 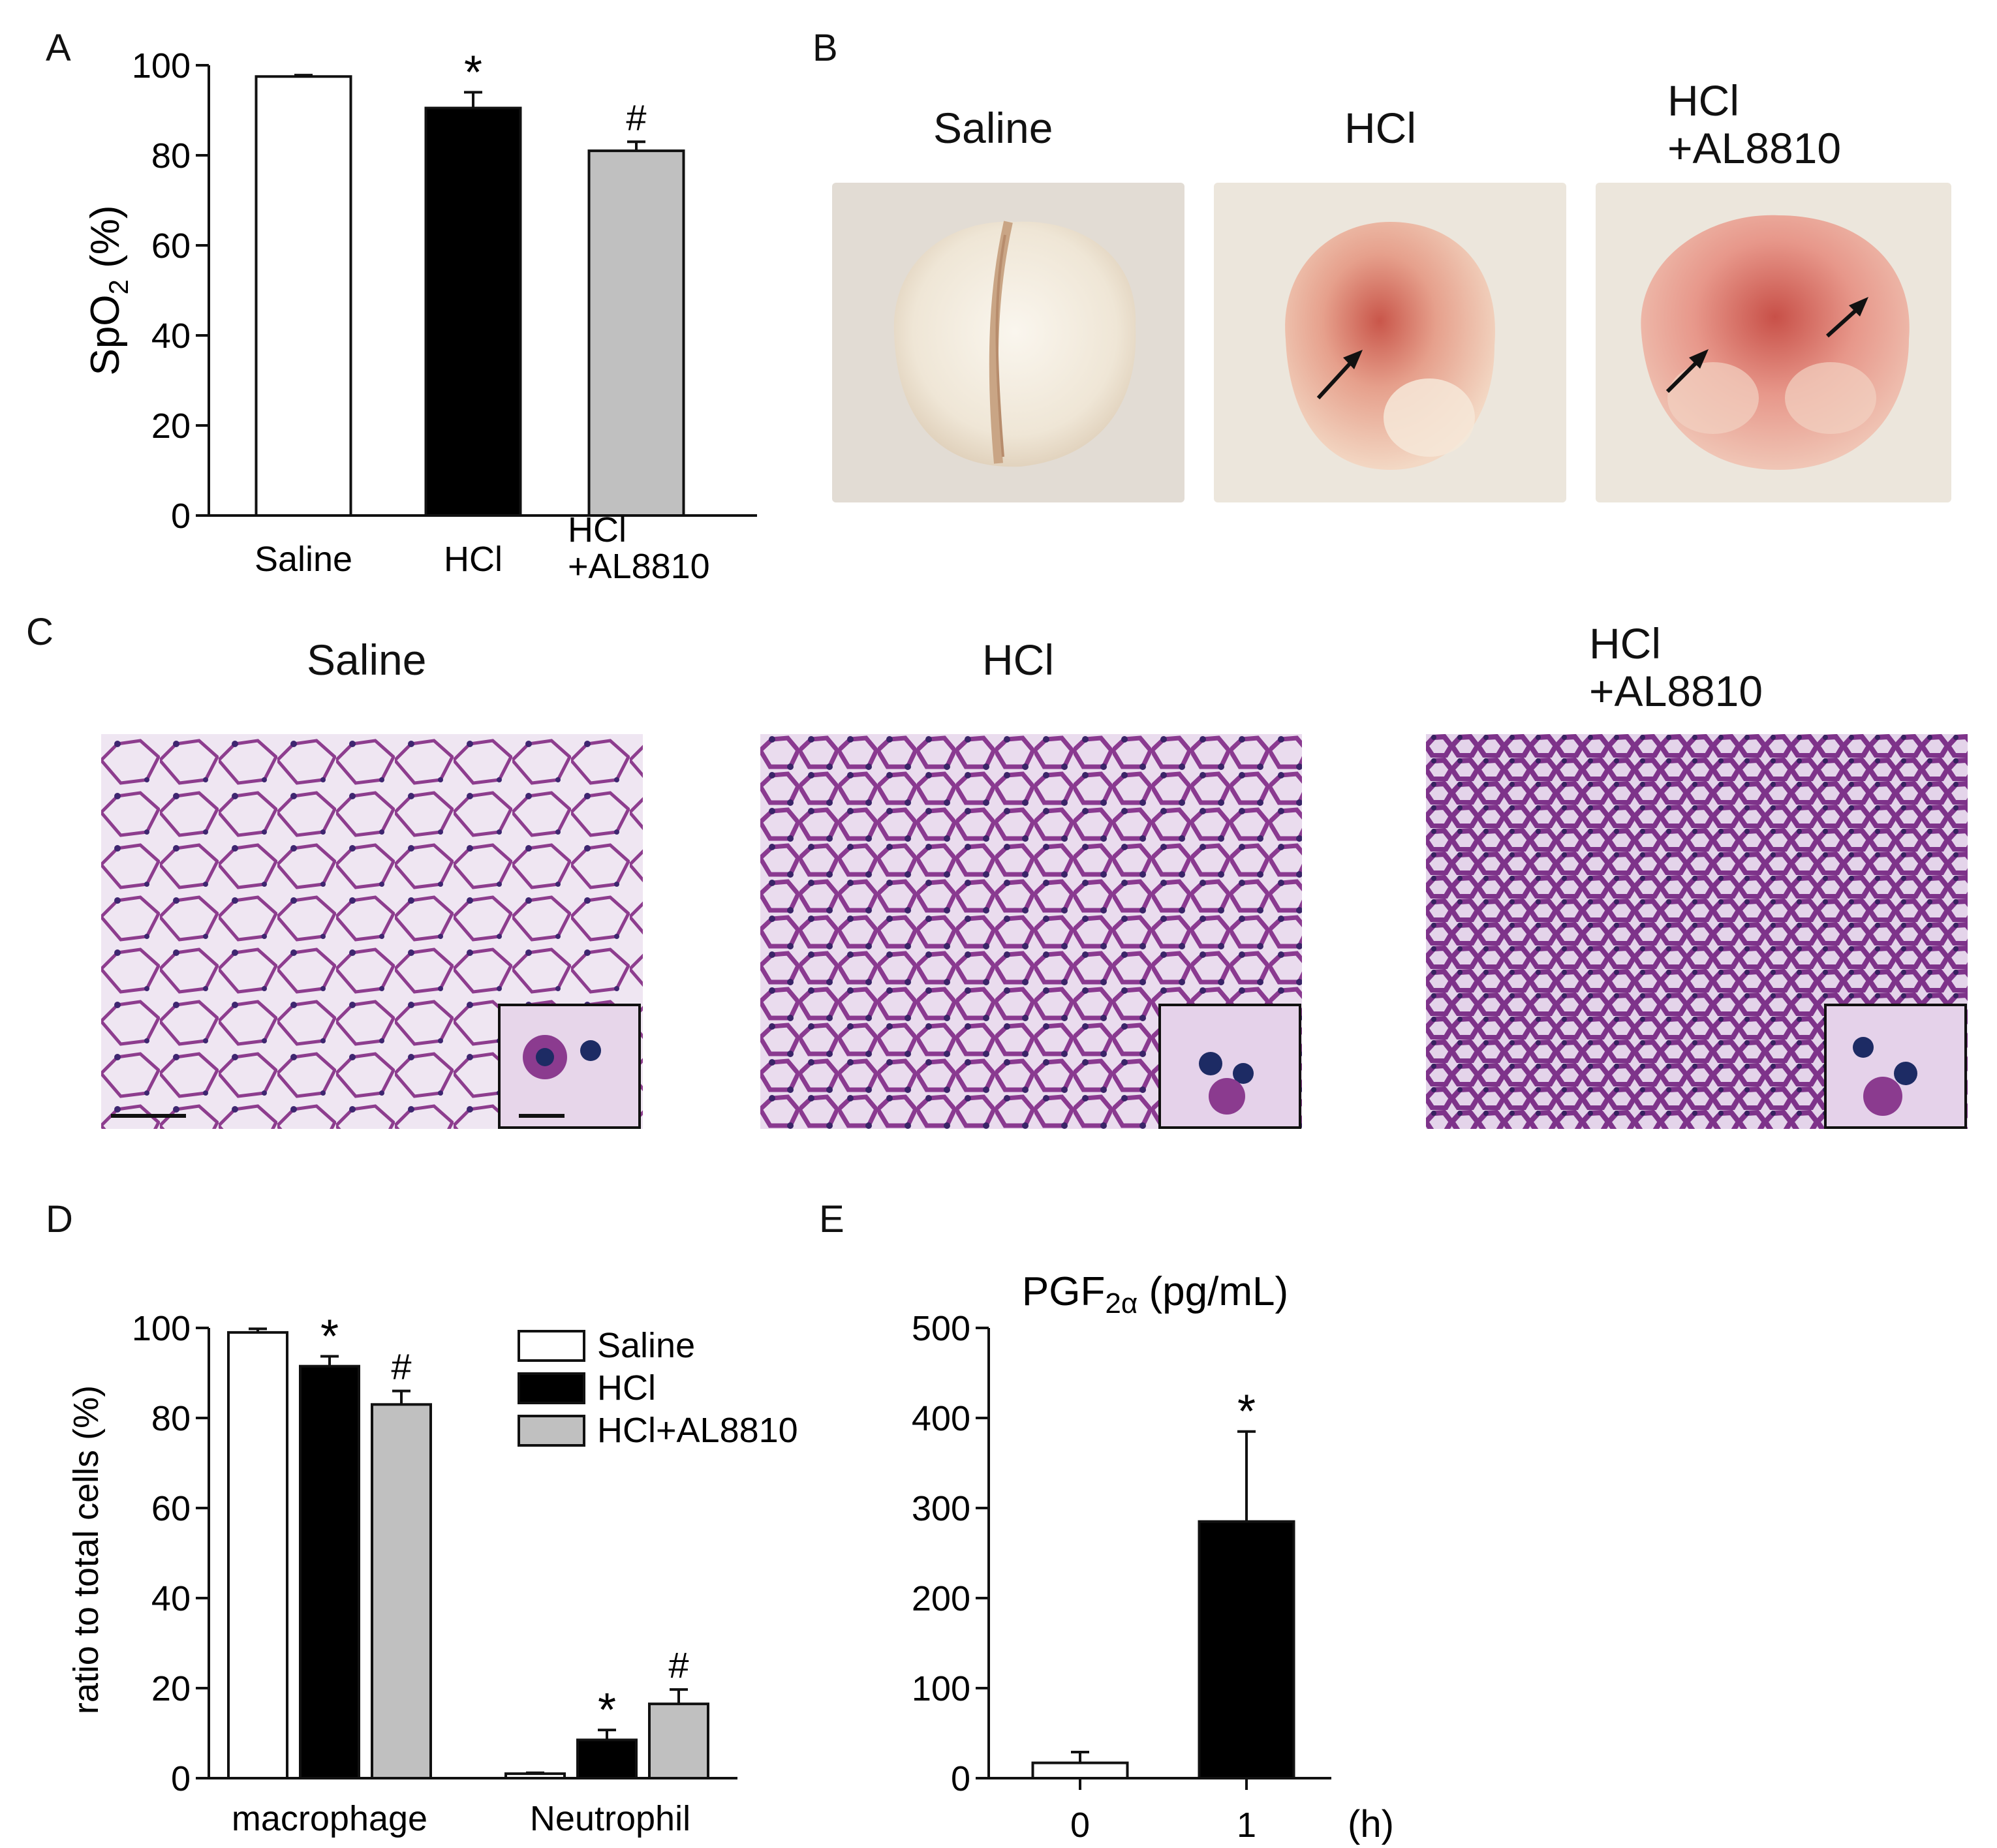 I want to click on lung-photo-hcl-image, so click(x=1390, y=346).